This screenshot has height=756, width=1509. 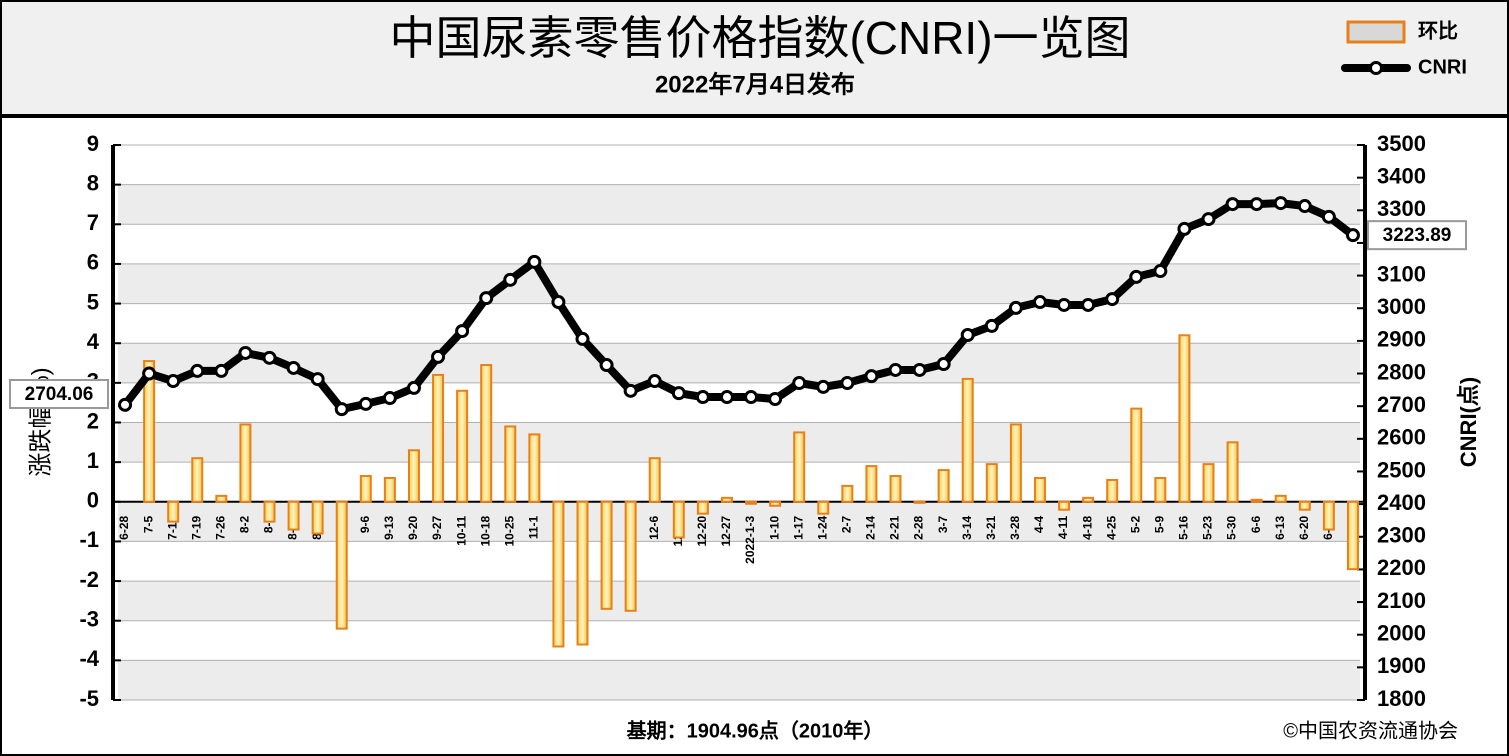 What do you see at coordinates (726, 530) in the screenshot?
I see `x-tick-label: 12-27` at bounding box center [726, 530].